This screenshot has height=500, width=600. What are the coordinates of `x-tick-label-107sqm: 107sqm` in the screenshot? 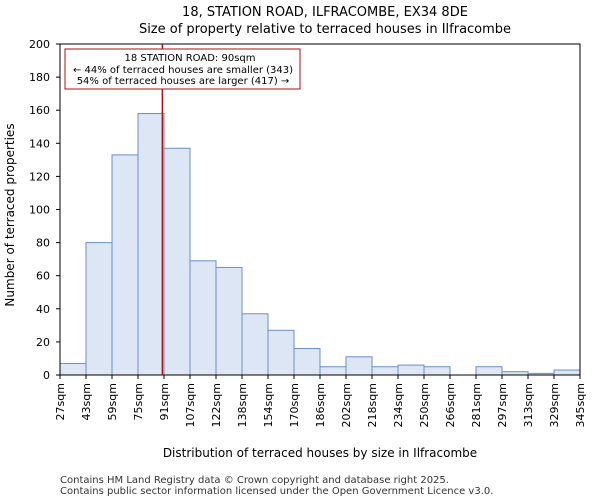 It's located at (190, 405).